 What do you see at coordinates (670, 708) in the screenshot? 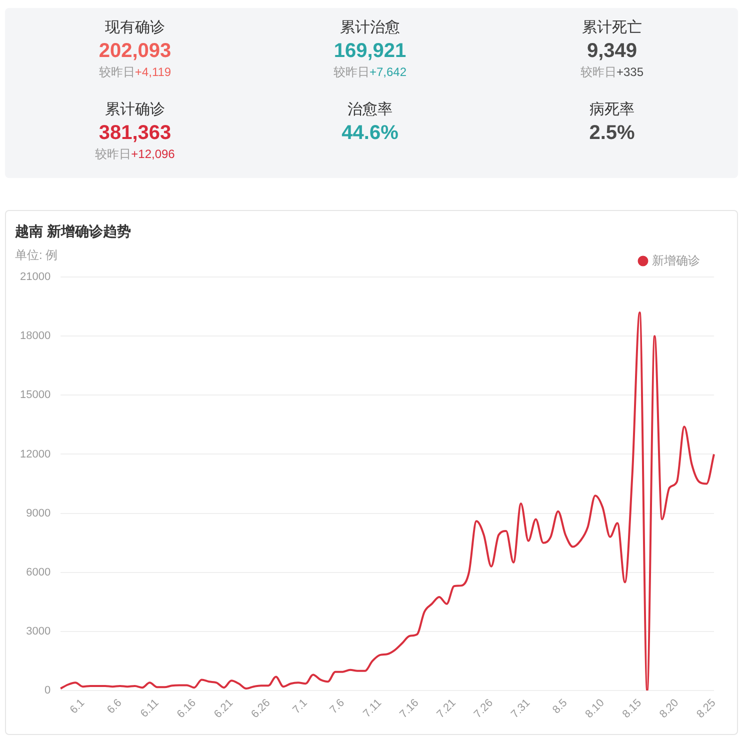
I see `x-tick-label: 8.20` at bounding box center [670, 708].